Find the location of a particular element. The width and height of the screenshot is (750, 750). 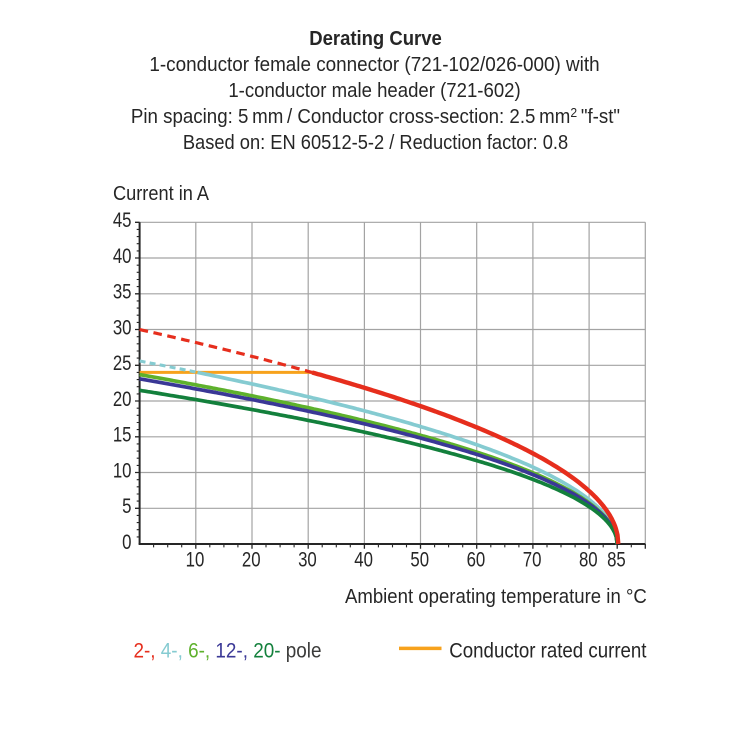

svg-text: Current in A is located at coordinates (161, 194).